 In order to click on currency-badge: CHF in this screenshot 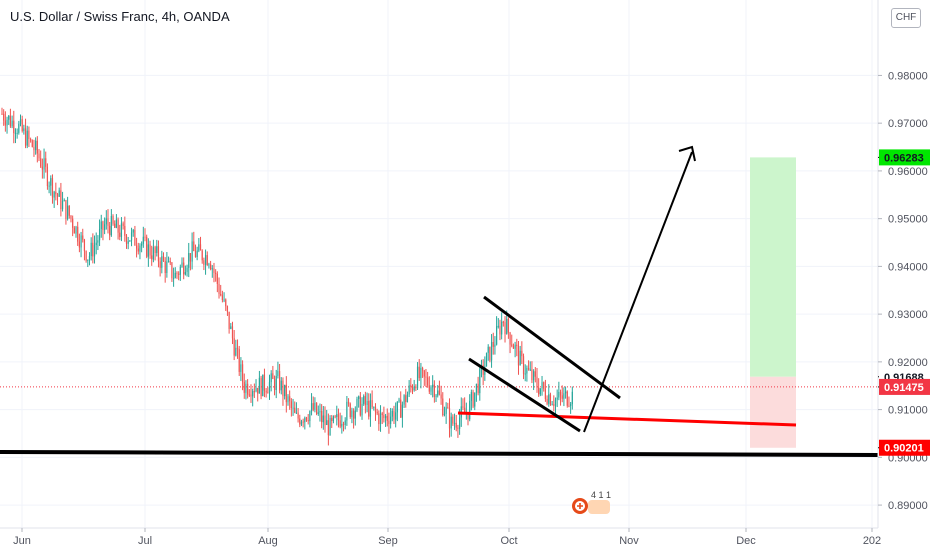, I will do `click(906, 18)`.